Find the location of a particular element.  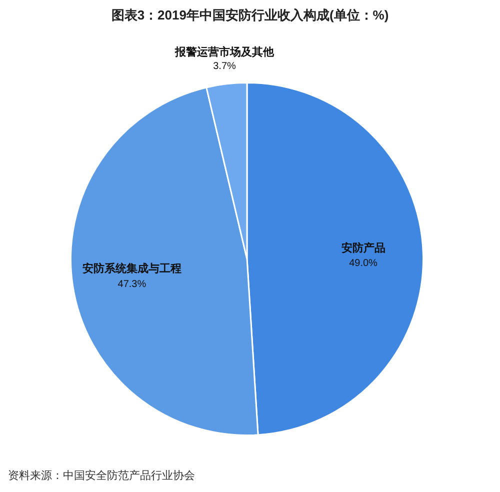

slice-label: 报警运营市场及其他 is located at coordinates (225, 51).